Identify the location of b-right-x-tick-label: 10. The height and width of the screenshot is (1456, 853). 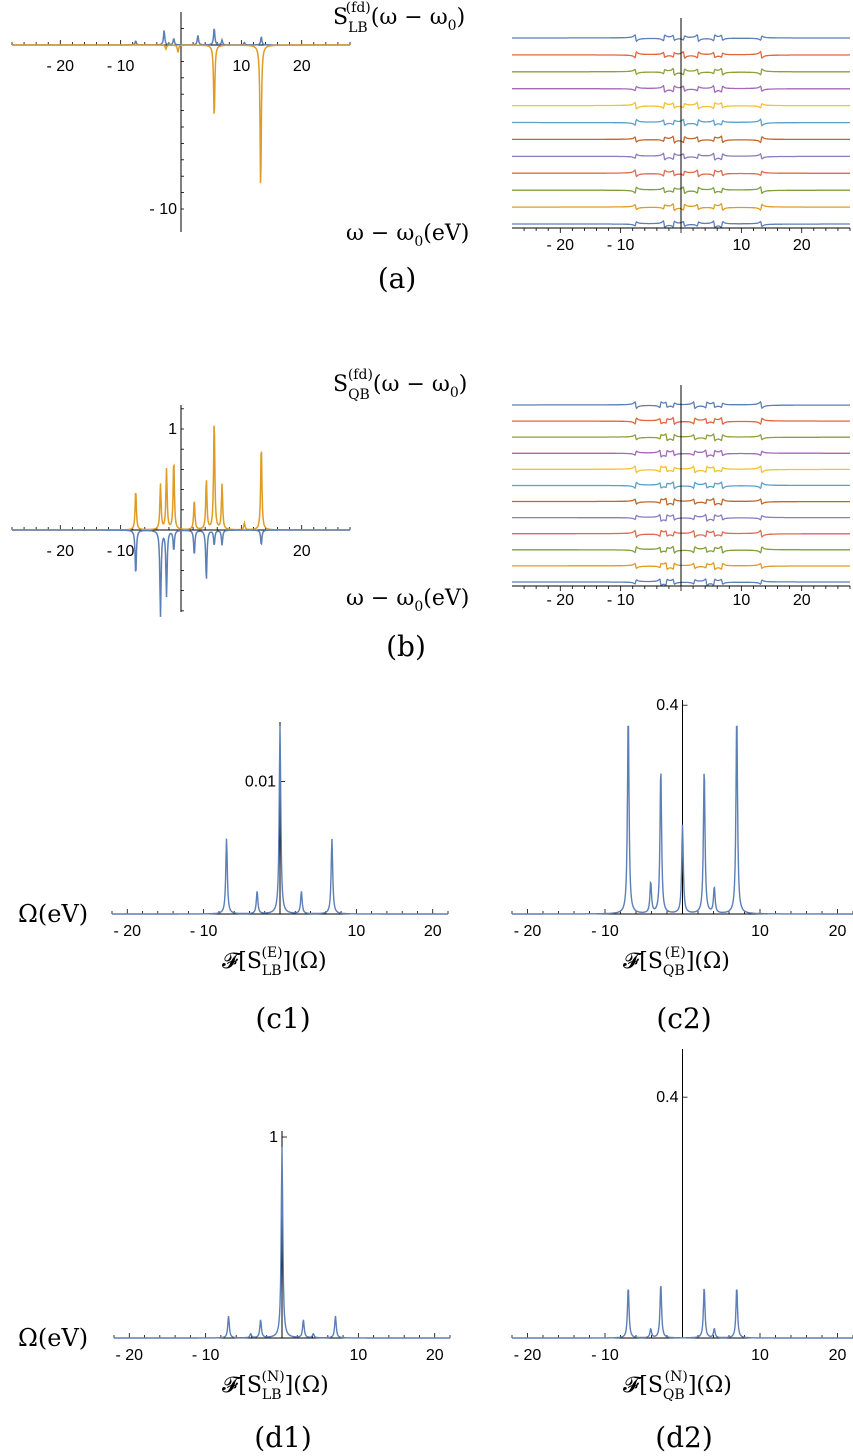
(741, 600).